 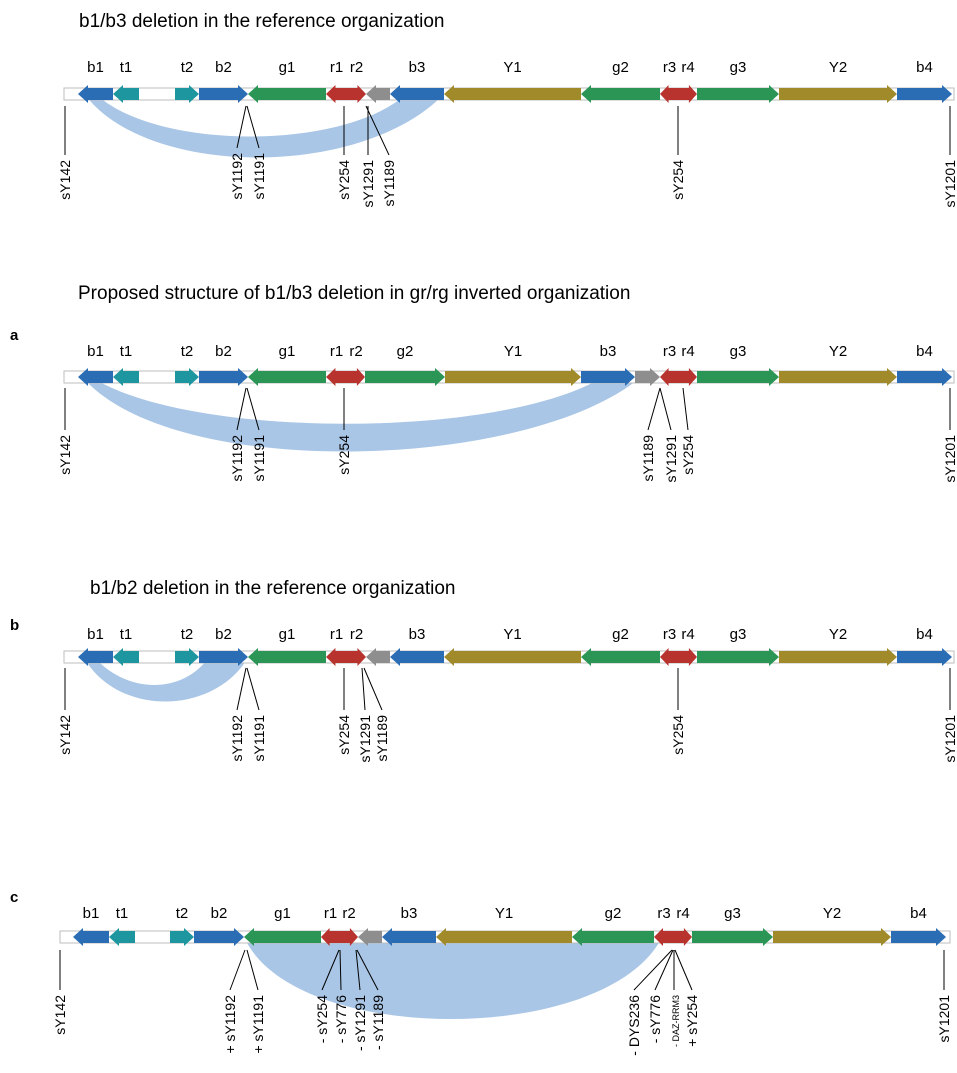 I want to click on segment-arrow-r2, so click(x=356, y=377).